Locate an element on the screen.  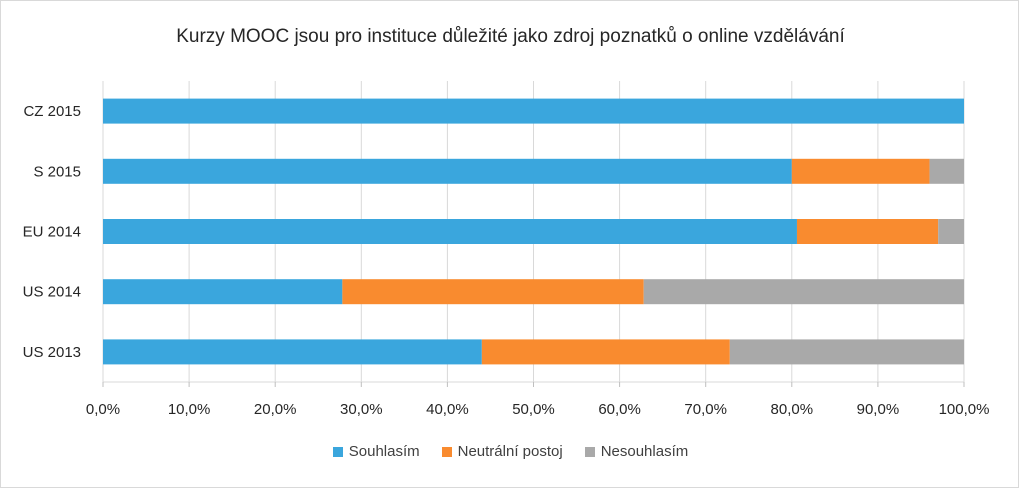
x-tick-label: 10,0% is located at coordinates (189, 409).